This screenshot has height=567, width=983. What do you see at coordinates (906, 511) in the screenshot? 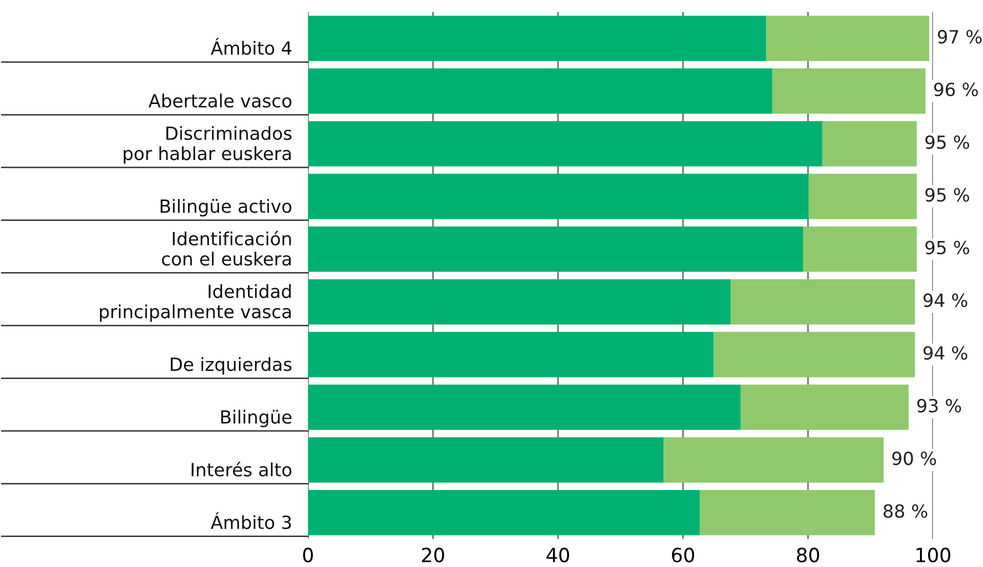
I see `annotation: 88 %` at bounding box center [906, 511].